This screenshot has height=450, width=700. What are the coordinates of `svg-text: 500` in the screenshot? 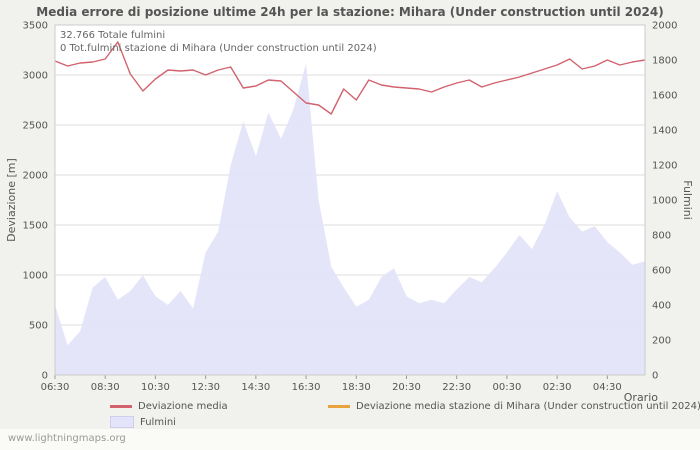 It's located at (38, 326).